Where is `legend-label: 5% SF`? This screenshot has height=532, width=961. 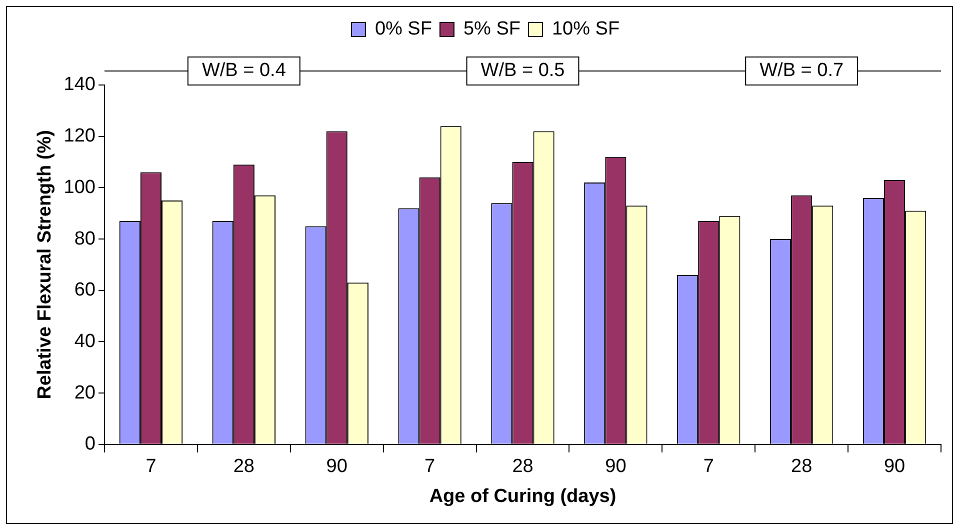
legend-label: 5% SF is located at coordinates (491, 29).